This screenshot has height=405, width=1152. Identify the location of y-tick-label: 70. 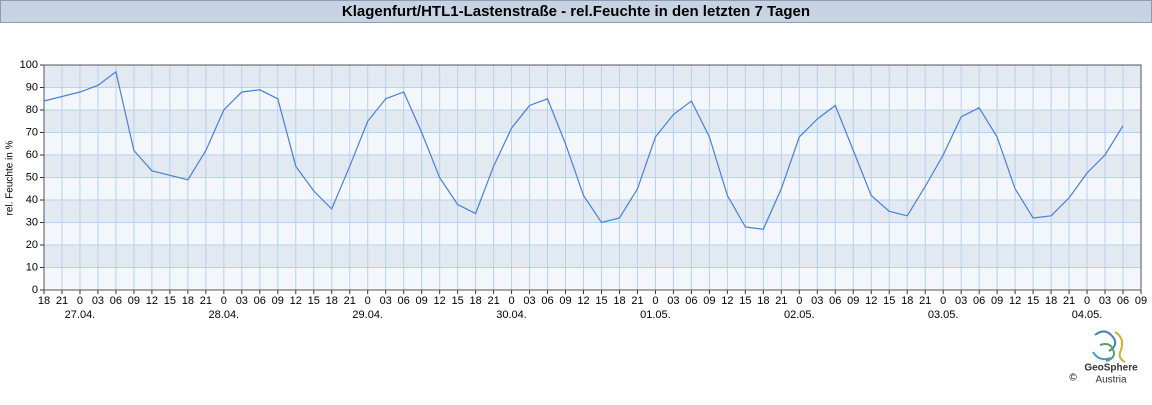
(32, 132).